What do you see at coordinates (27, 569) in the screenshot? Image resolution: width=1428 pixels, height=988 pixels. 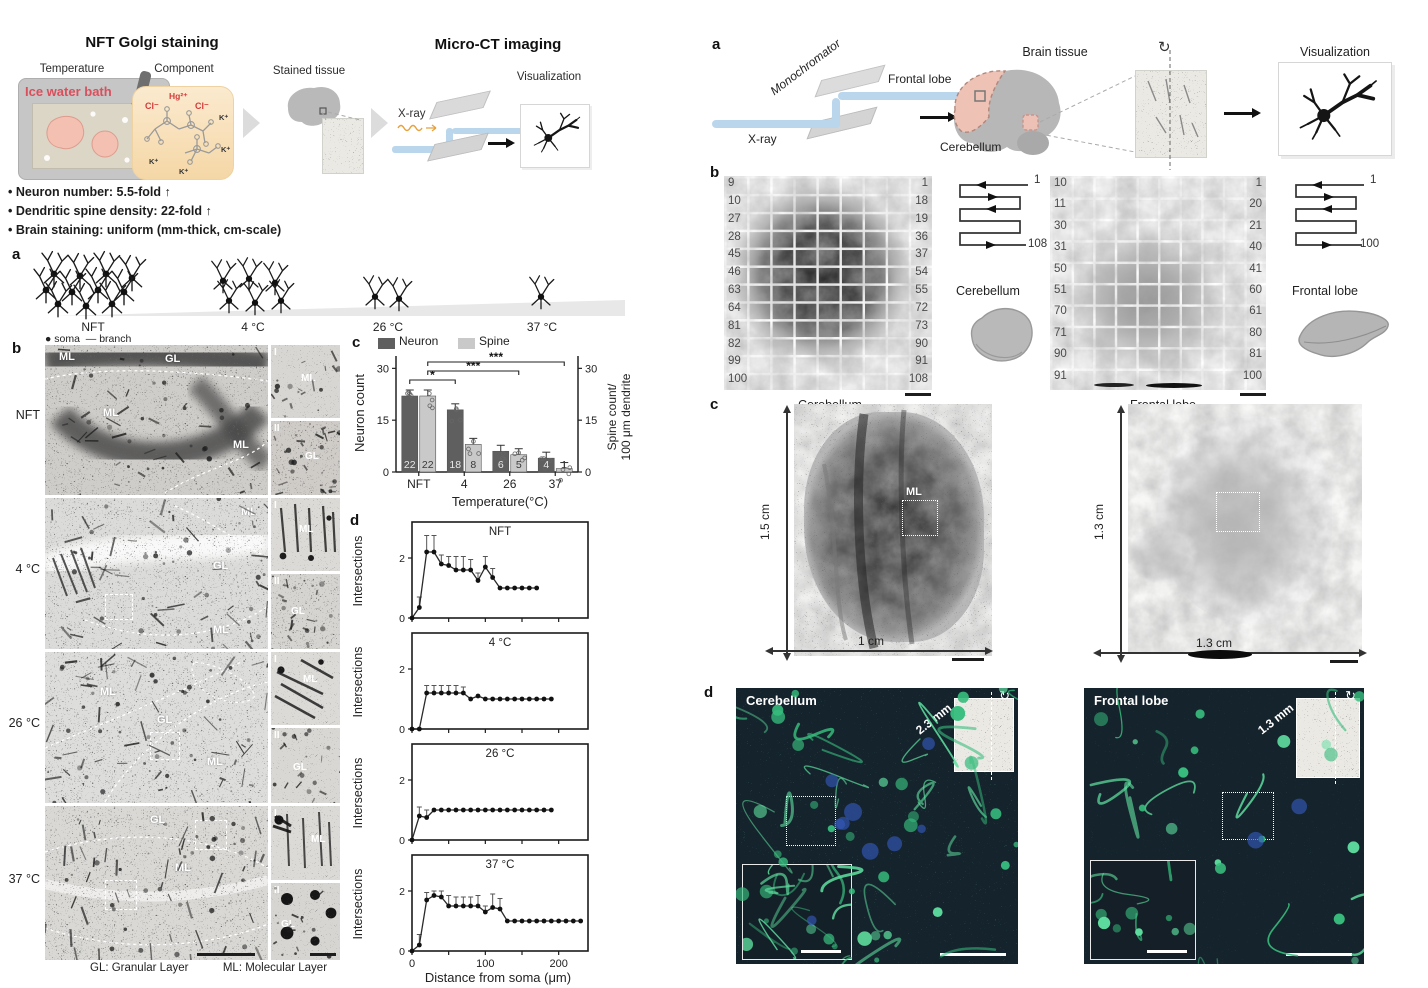 I see `row-label-4c: 4 °C` at bounding box center [27, 569].